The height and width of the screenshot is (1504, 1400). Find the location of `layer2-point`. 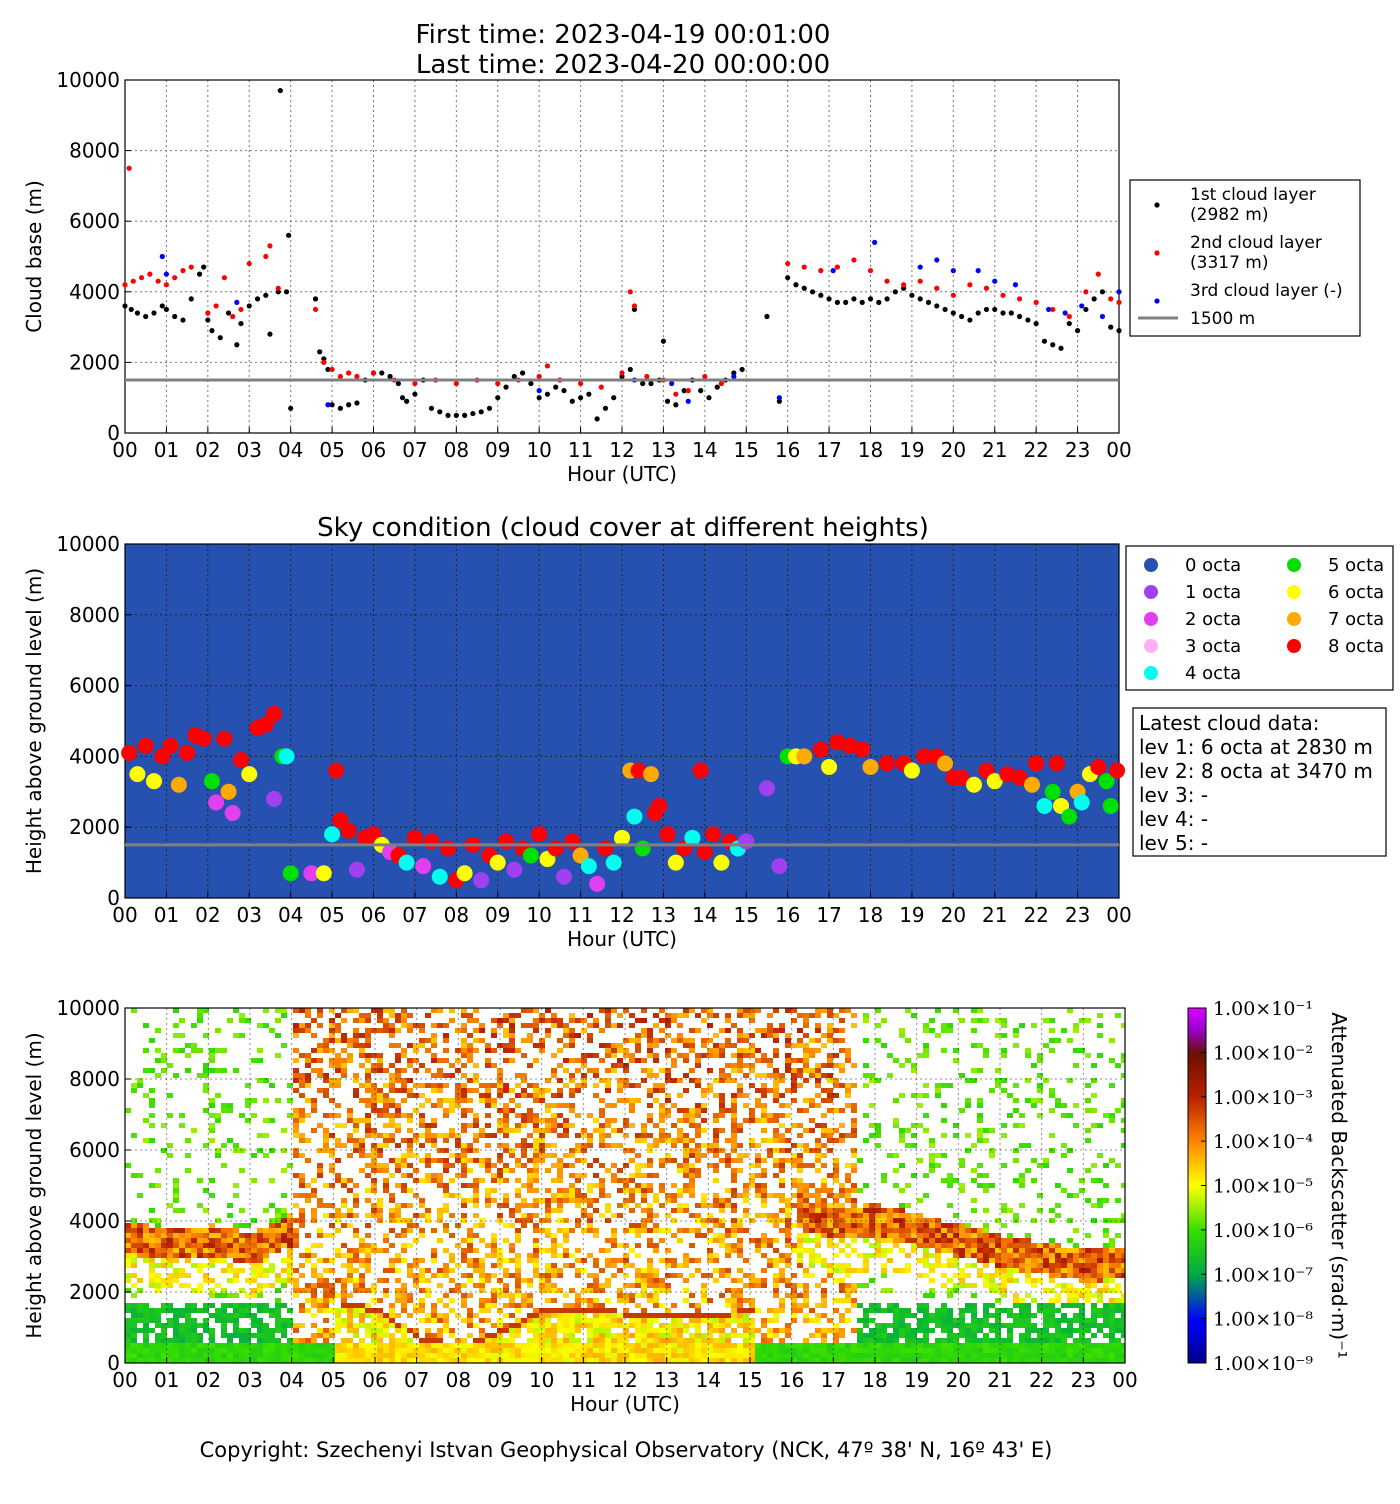

layer2-point is located at coordinates (174, 277).